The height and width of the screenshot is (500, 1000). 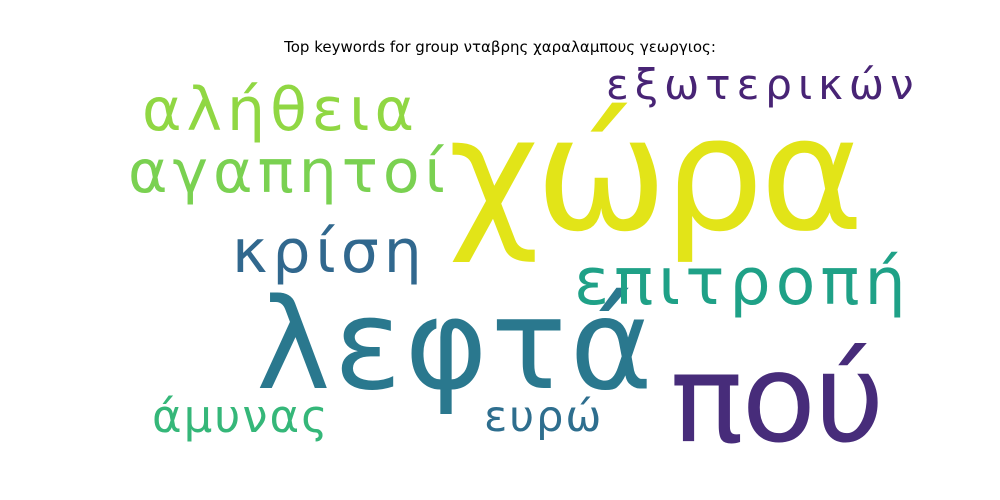 What do you see at coordinates (289, 172) in the screenshot?
I see `word-agapitoi: αγαπητοί` at bounding box center [289, 172].